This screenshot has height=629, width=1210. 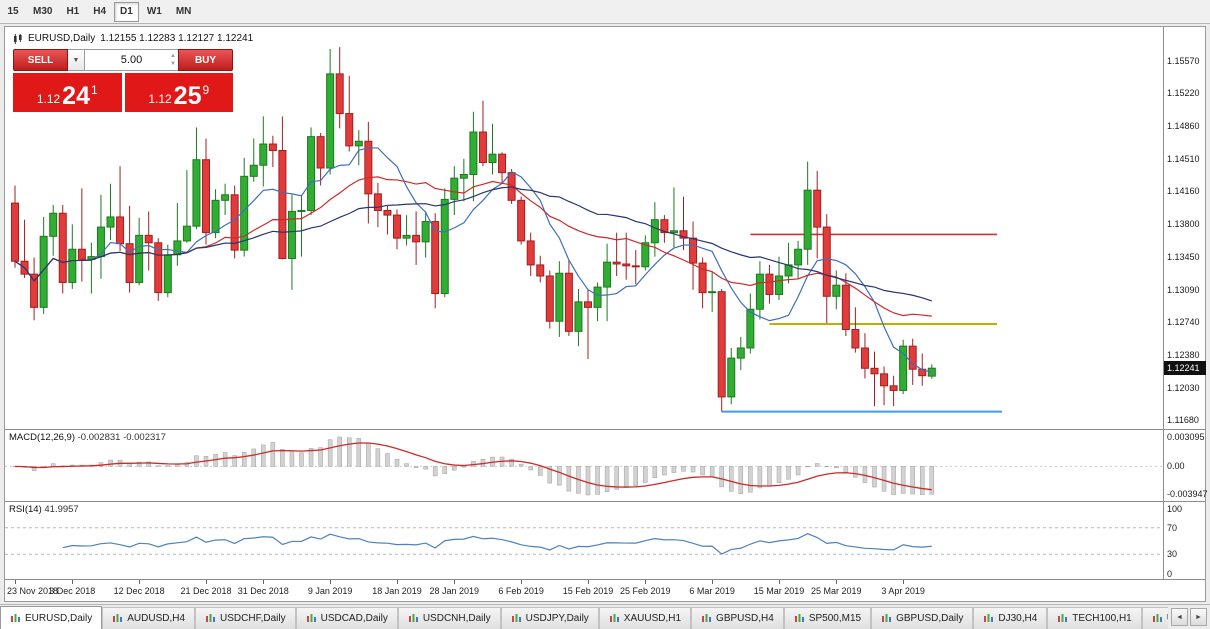 What do you see at coordinates (43, 11) in the screenshot?
I see `timeframe-button-m30: M30` at bounding box center [43, 11].